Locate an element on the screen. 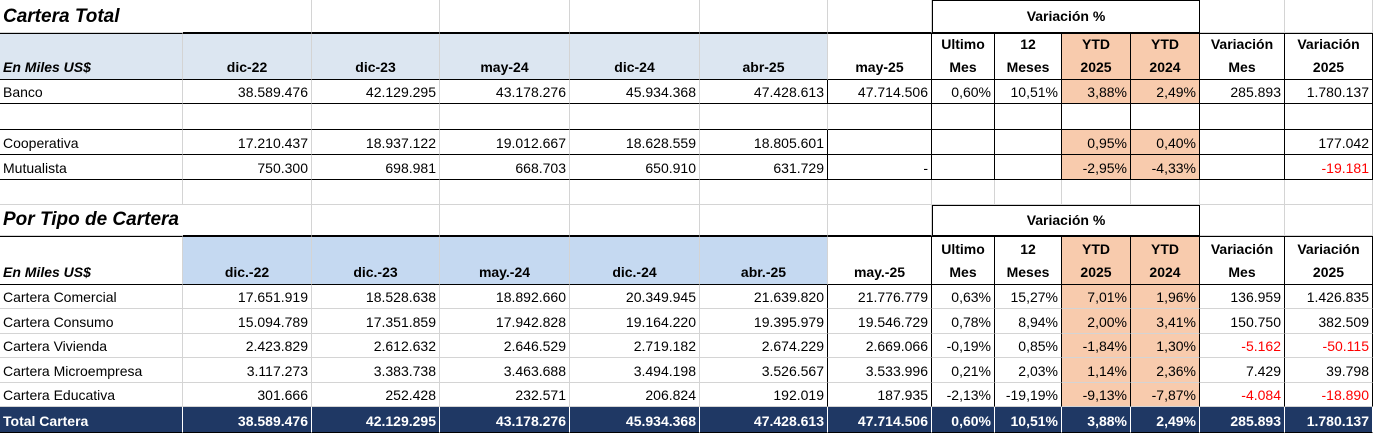 This screenshot has height=433, width=1373. data-cell: 2,03% is located at coordinates (1028, 370).